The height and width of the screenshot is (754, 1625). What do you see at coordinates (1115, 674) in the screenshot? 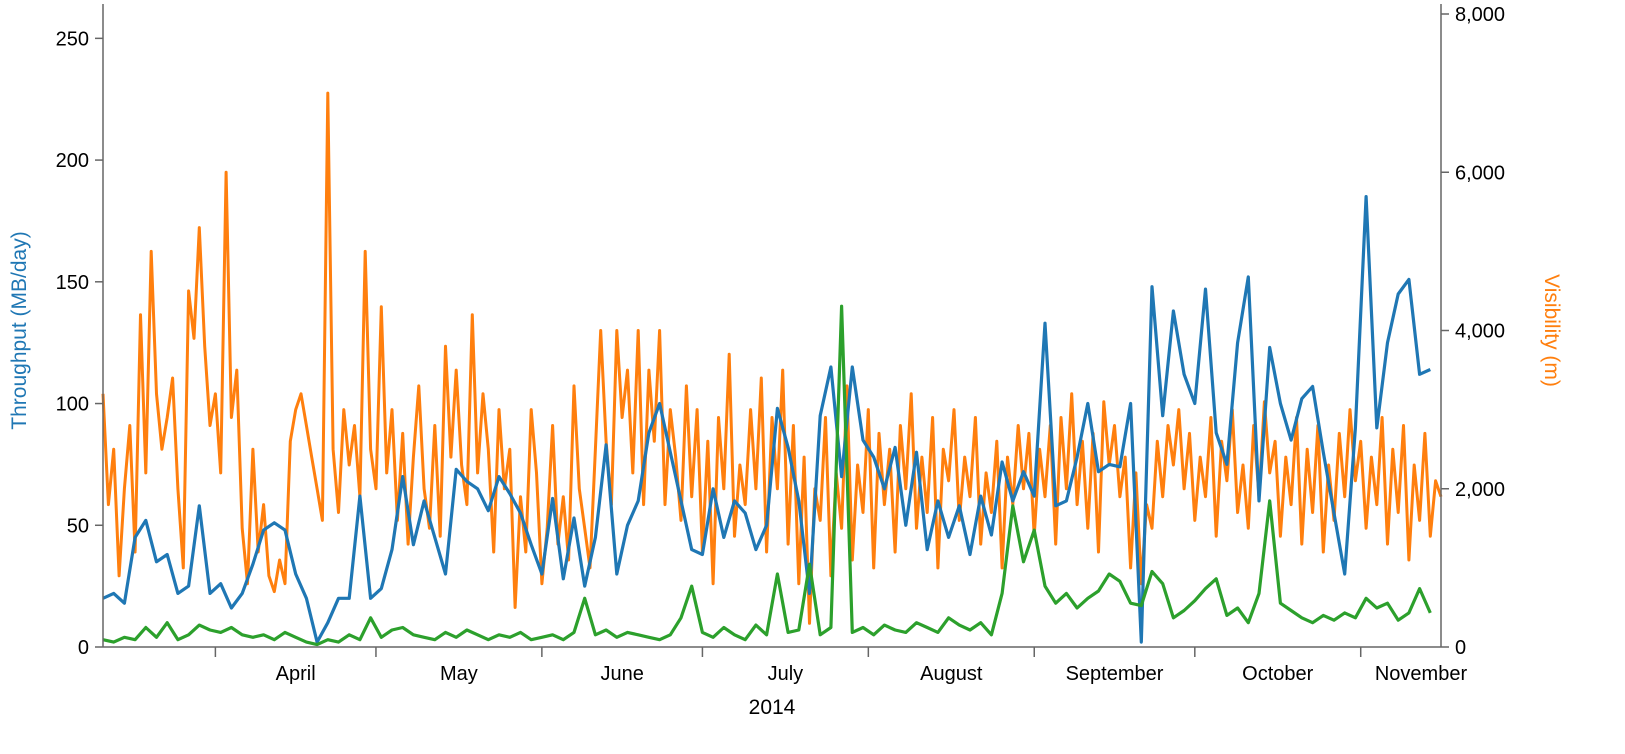
I see `x-tick-label: September` at bounding box center [1115, 674].